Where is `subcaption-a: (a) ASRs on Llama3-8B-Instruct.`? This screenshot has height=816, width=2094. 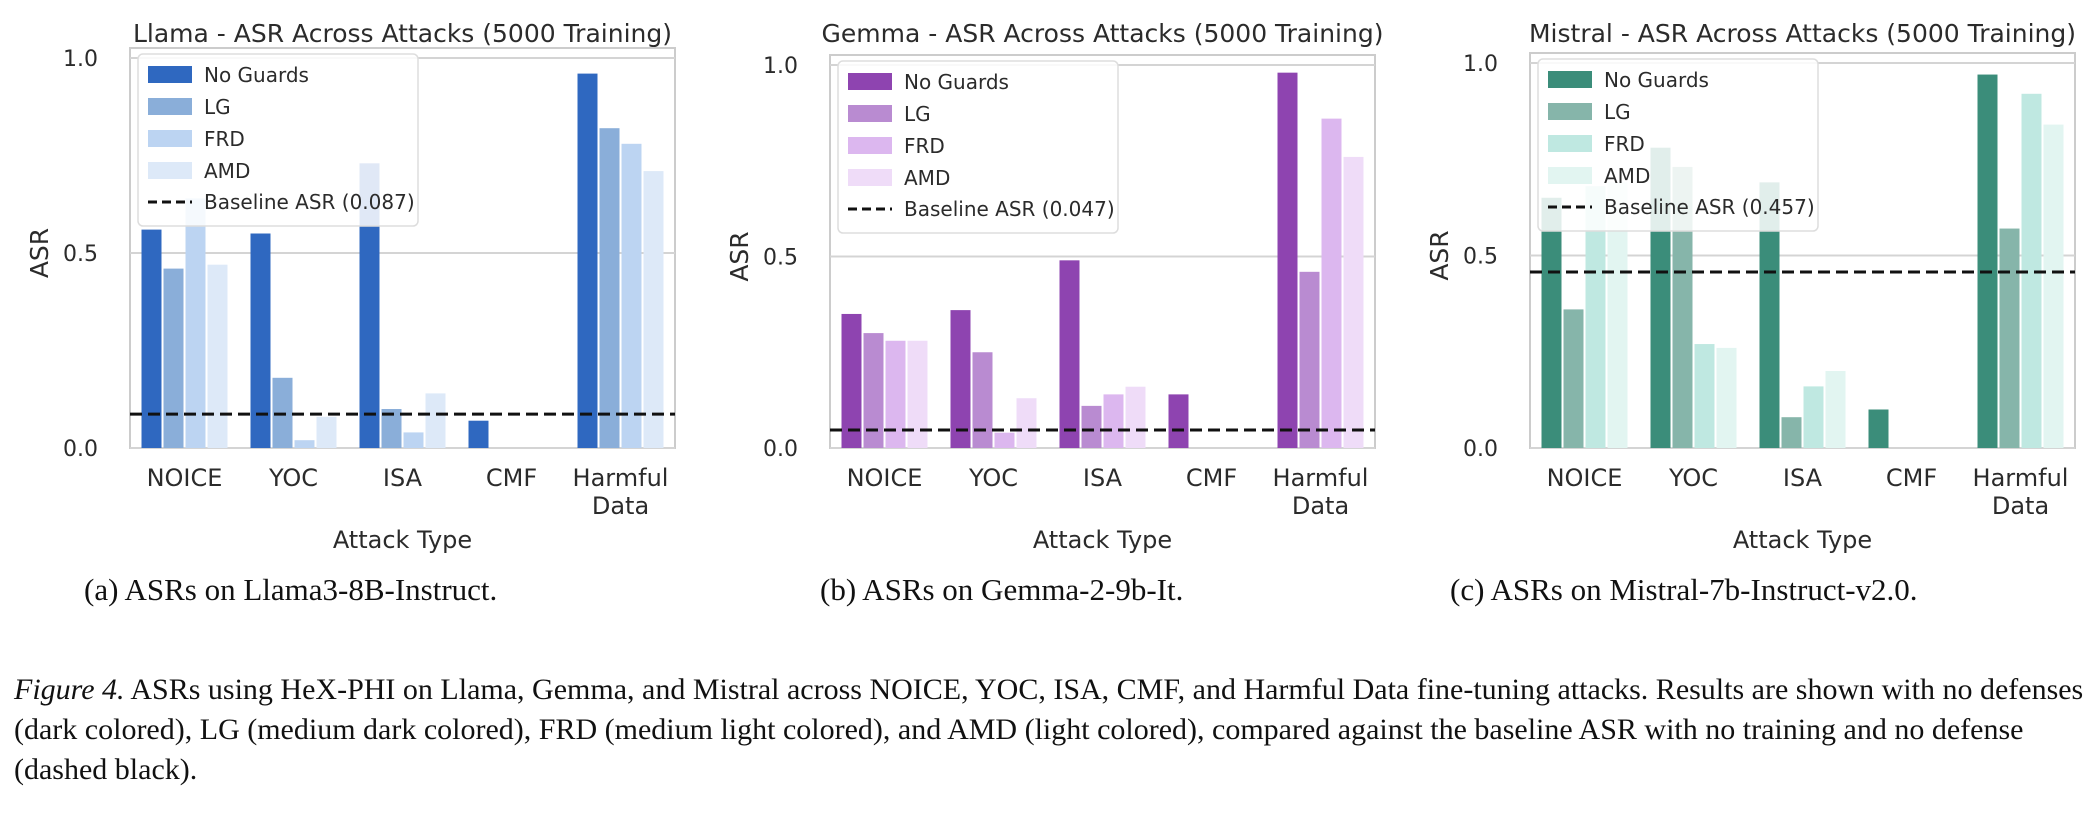 subcaption-a: (a) ASRs on Llama3-8B-Instruct. is located at coordinates (291, 589).